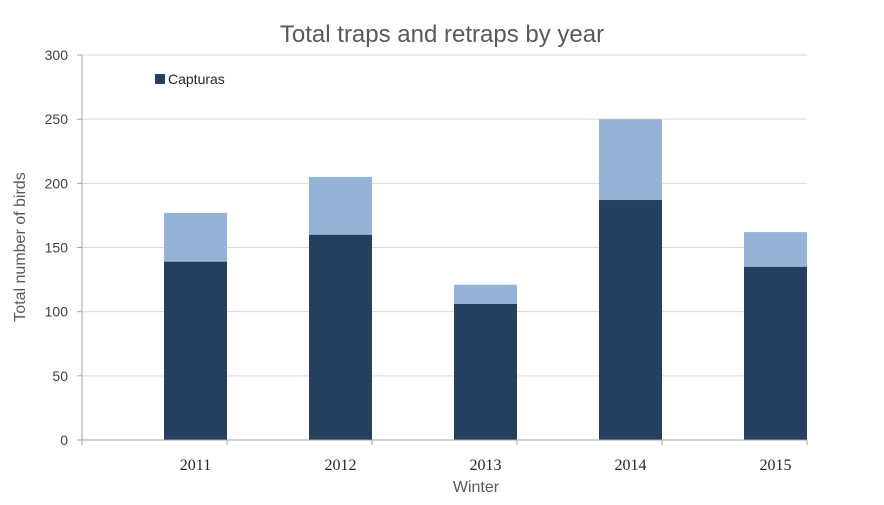 This screenshot has height=505, width=884. What do you see at coordinates (20, 246) in the screenshot?
I see `y-axis-title: Total number of birds` at bounding box center [20, 246].